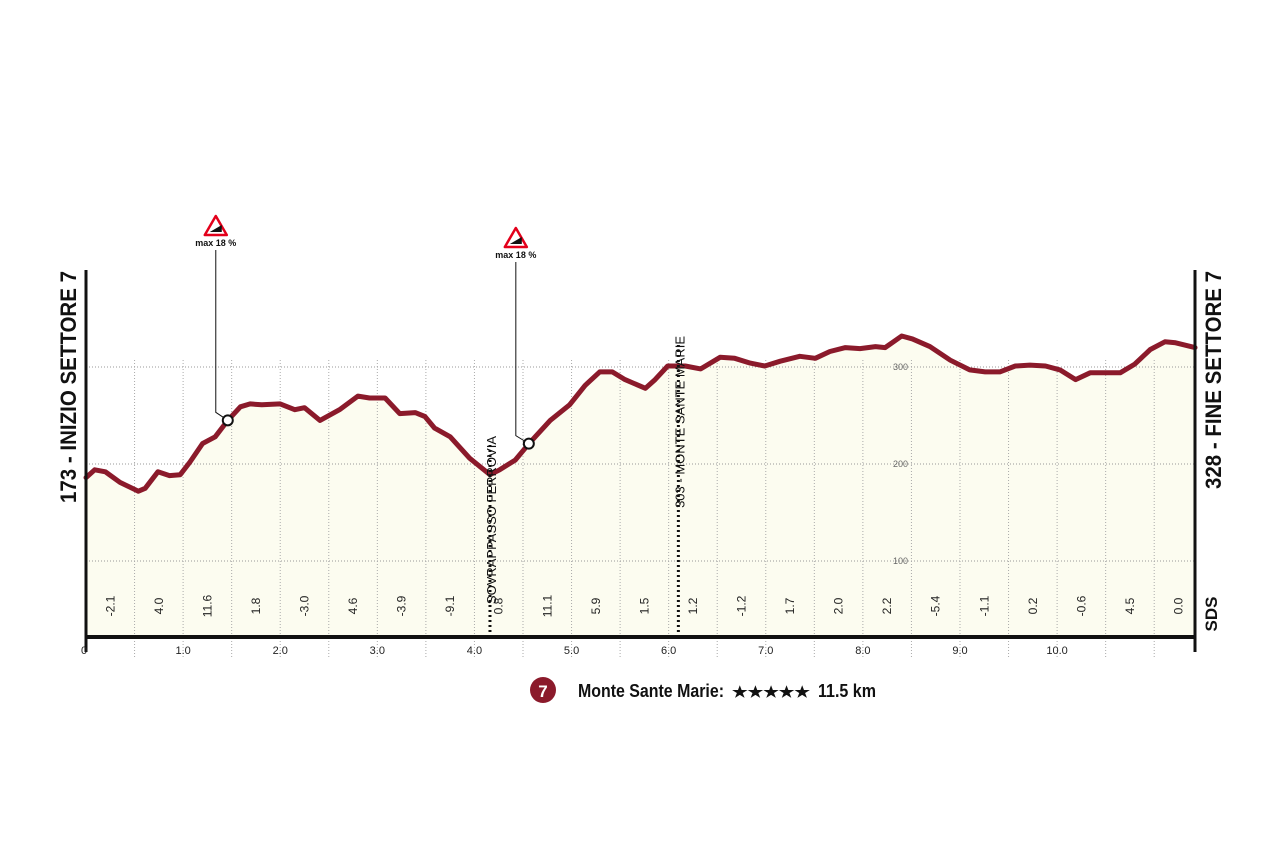  Describe the element at coordinates (693, 605) in the screenshot. I see `segment-gradient-label: 1.2` at that location.